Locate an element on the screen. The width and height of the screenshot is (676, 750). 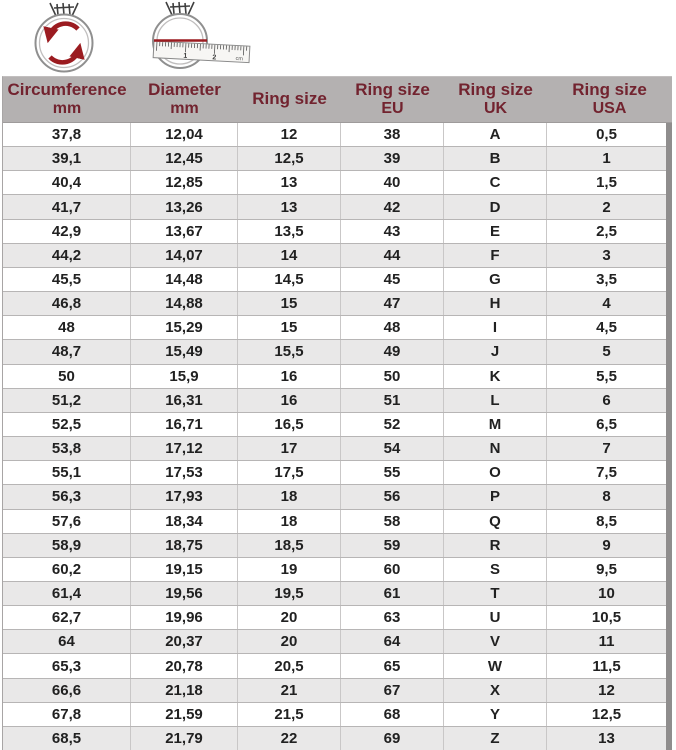
cell-ring-size-eu: 52 is located at coordinates (392, 424).